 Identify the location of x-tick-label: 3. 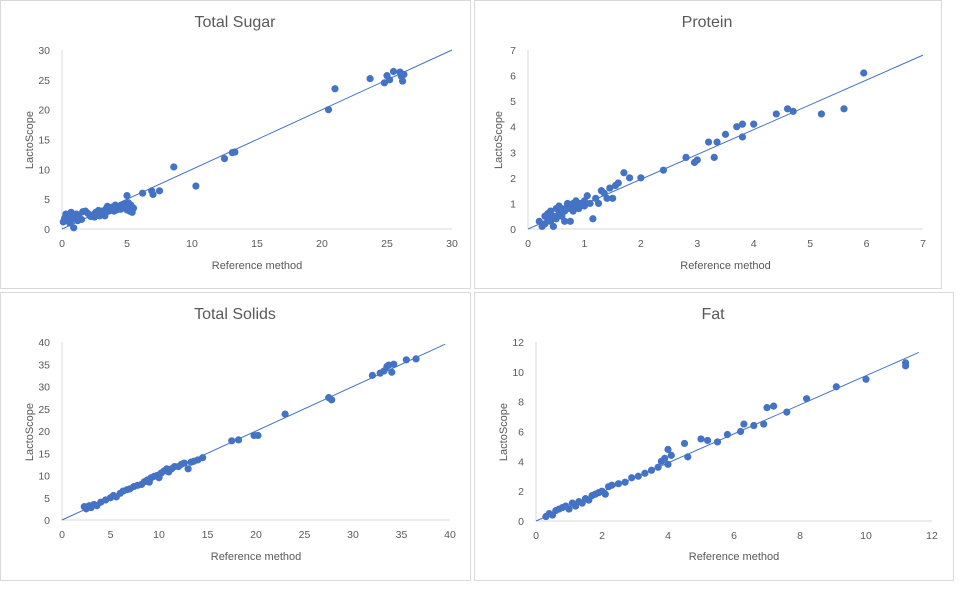
(697, 244).